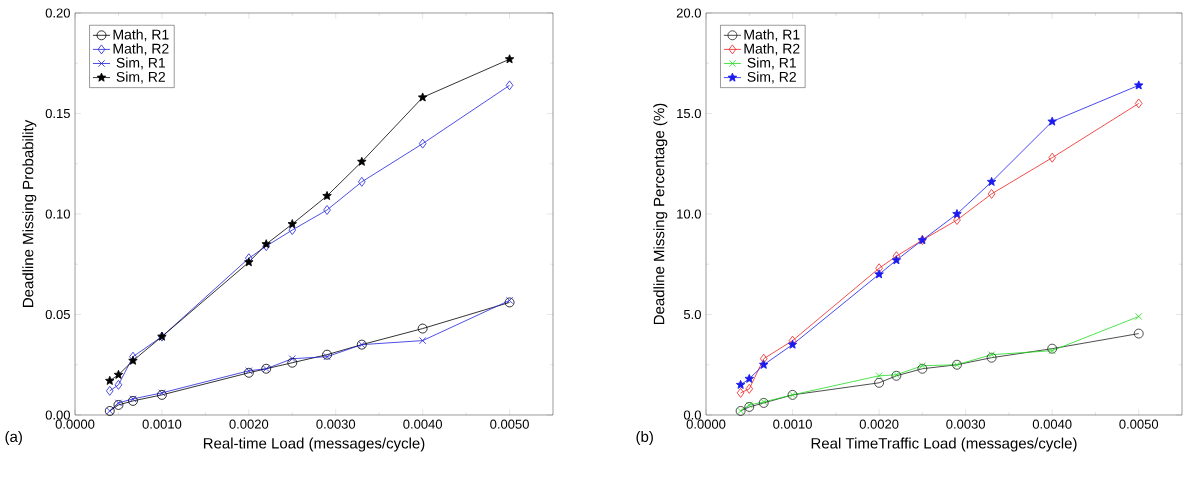  Describe the element at coordinates (57, 415) in the screenshot. I see `y-tick-label: 0.00` at that location.